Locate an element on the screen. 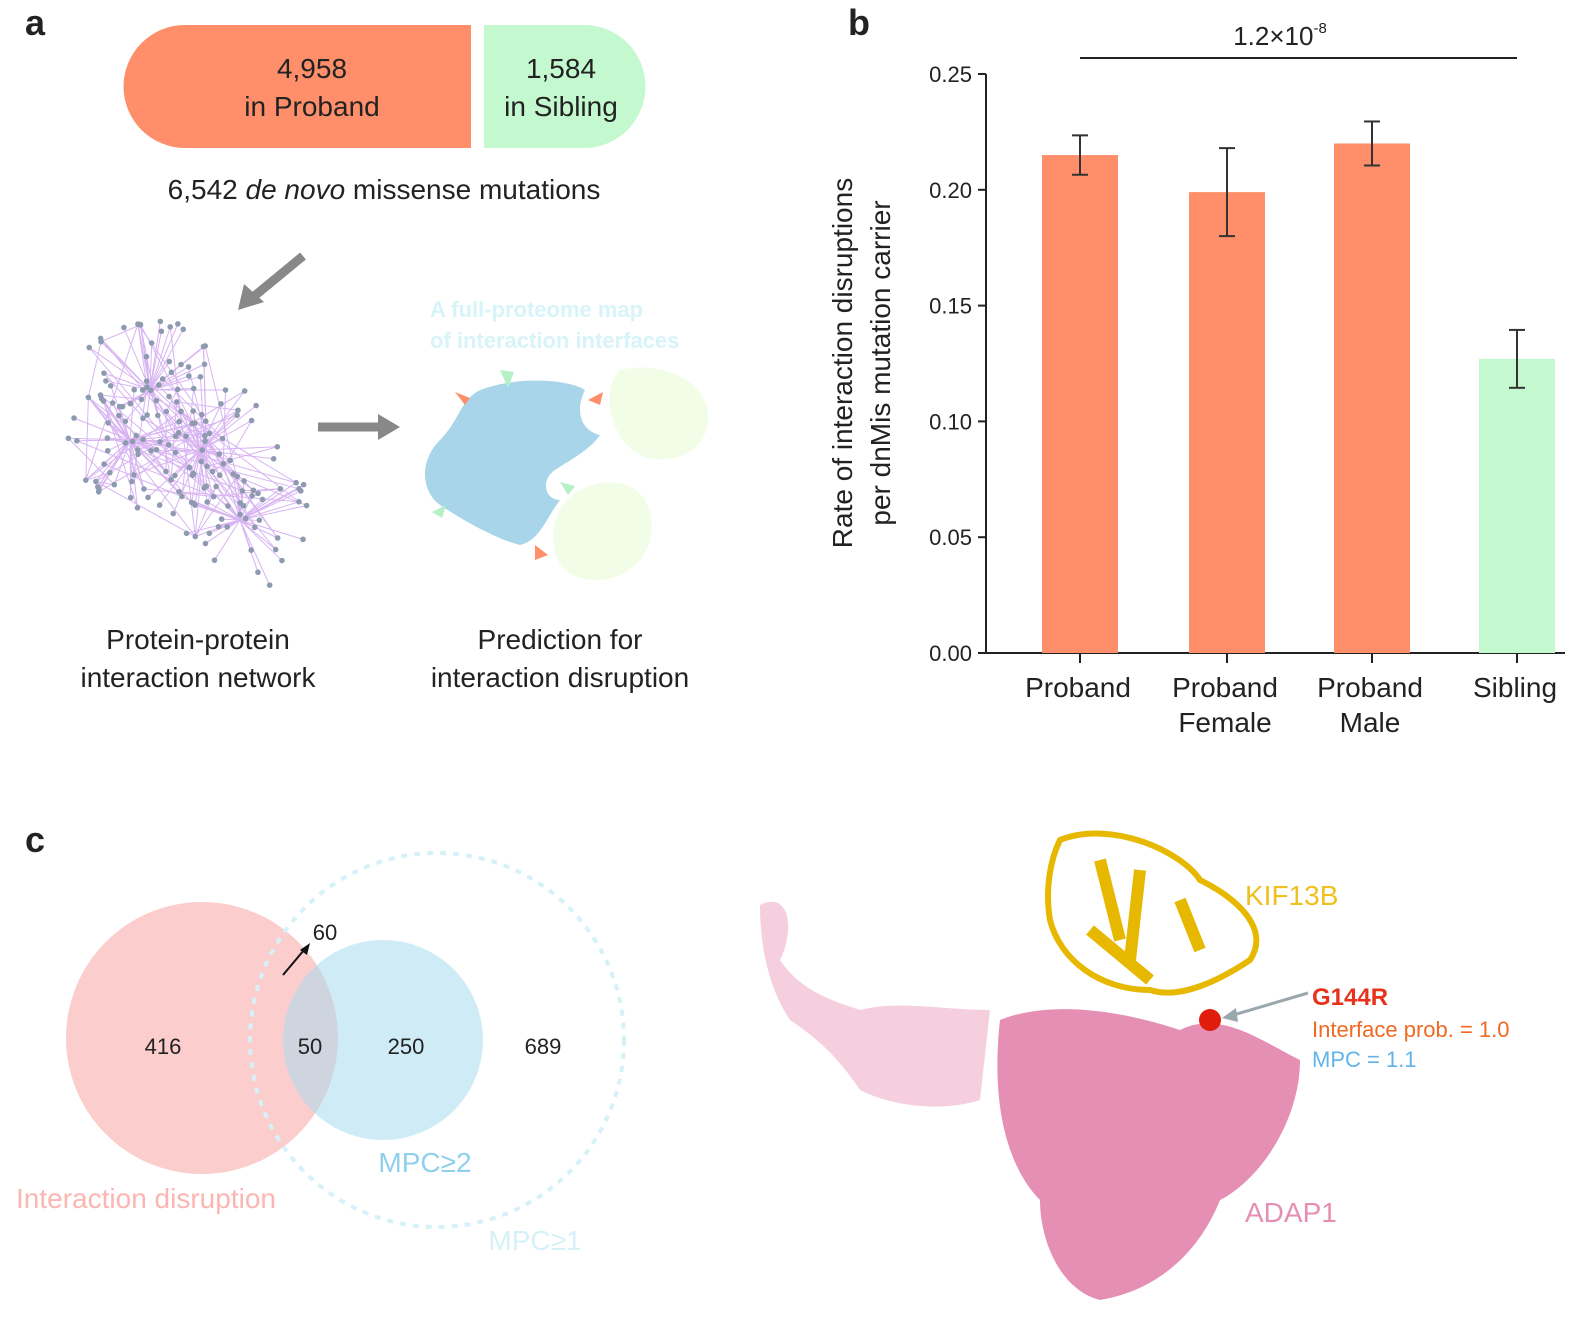 This screenshot has width=1594, height=1333. network-caption: interaction network is located at coordinates (198, 677).